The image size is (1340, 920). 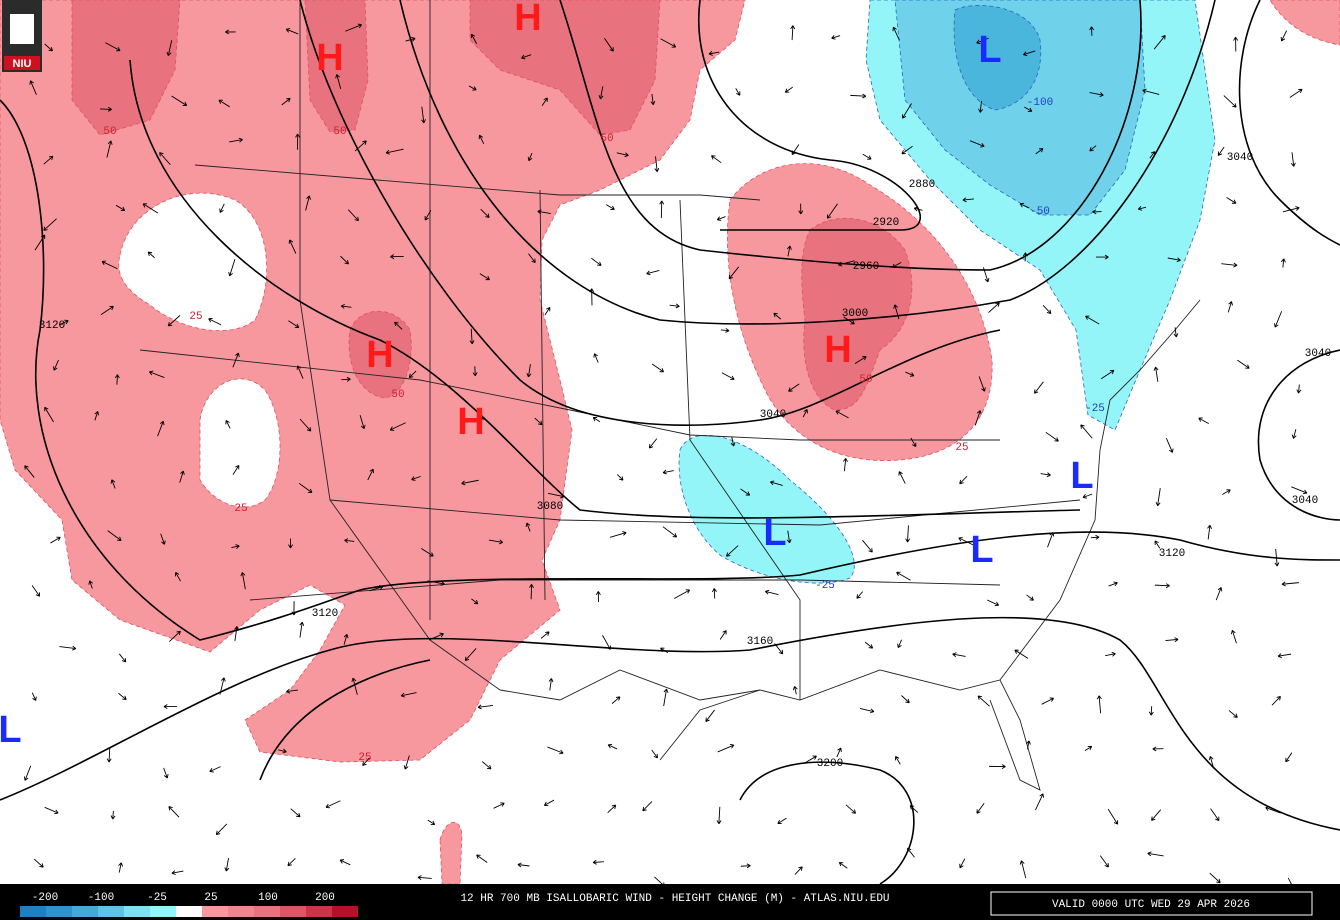 I want to click on legend-label: 100, so click(x=268, y=898).